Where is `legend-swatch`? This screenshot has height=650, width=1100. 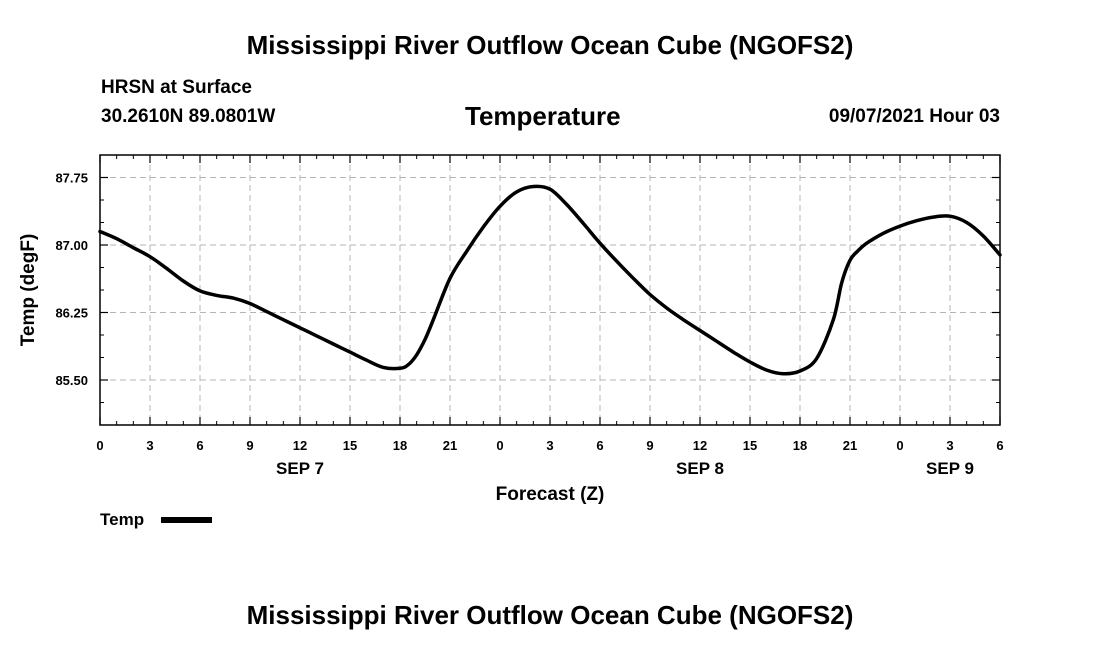 legend-swatch is located at coordinates (186, 520).